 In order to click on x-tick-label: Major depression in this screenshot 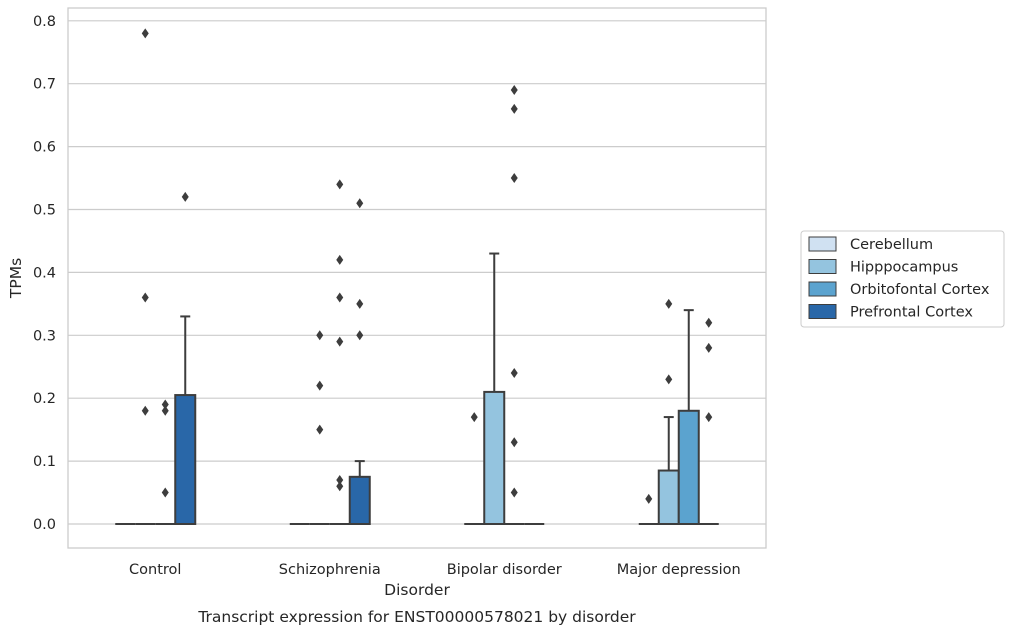, I will do `click(679, 570)`.